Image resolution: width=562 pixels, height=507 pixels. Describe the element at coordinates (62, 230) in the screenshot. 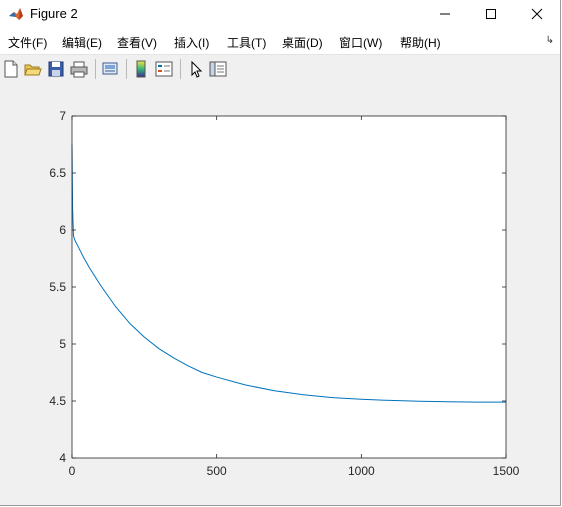

I see `y-tick-label: 6` at that location.